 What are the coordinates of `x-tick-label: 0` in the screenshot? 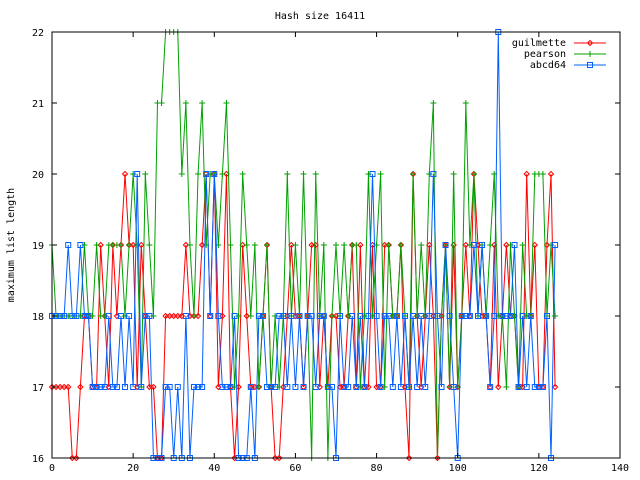 It's located at (52, 468).